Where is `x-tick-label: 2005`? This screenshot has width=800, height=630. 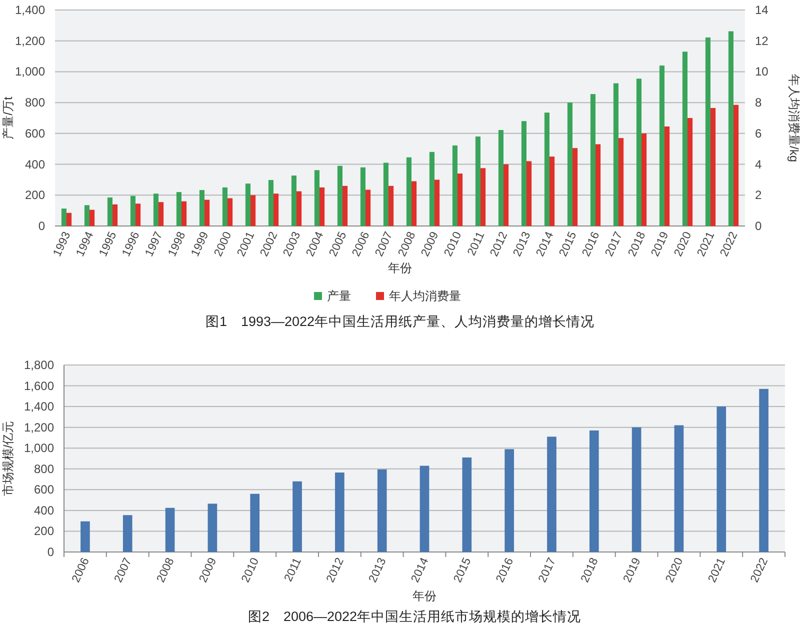 x-tick-label: 2005 is located at coordinates (339, 244).